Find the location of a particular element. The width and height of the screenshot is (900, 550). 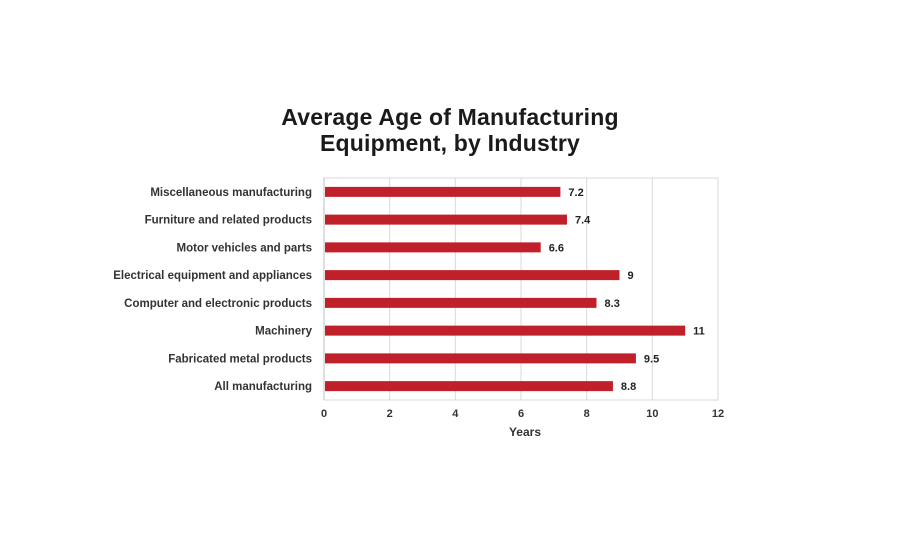

chart-title-line-1: Average Age of Manufacturing is located at coordinates (450, 117).